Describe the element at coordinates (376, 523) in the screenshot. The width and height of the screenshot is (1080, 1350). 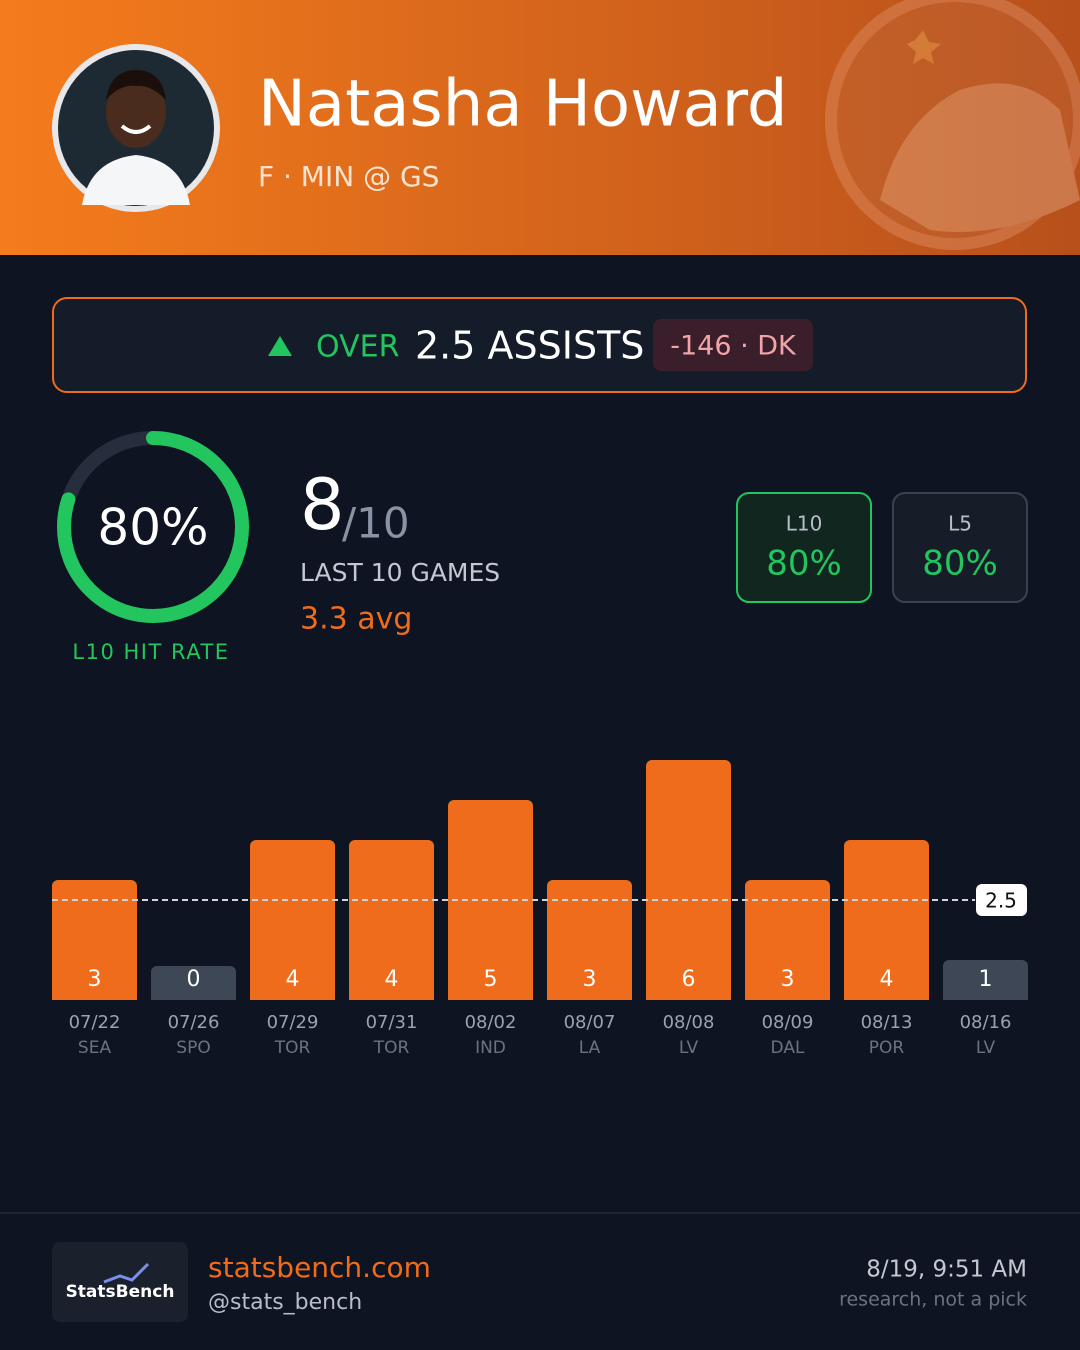
I see `games: /10` at that location.